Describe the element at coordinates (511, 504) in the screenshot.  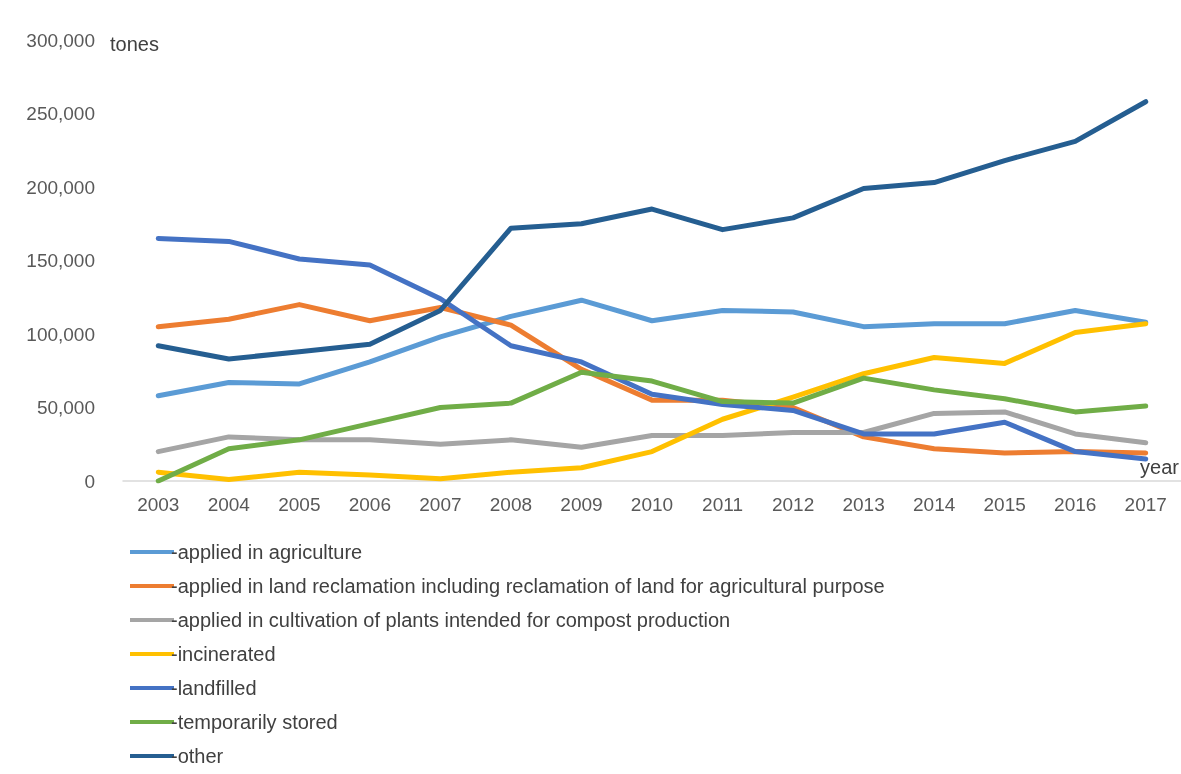
I see `x-tick-label: 2008` at that location.